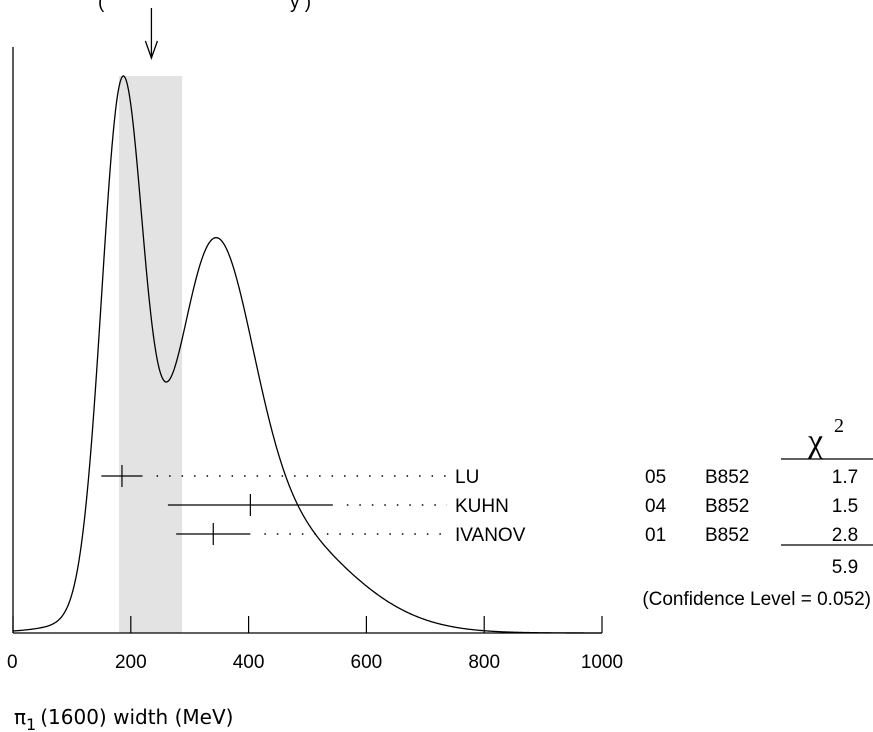 The height and width of the screenshot is (732, 873). What do you see at coordinates (484, 662) in the screenshot?
I see `x-tick-label: 800` at bounding box center [484, 662].